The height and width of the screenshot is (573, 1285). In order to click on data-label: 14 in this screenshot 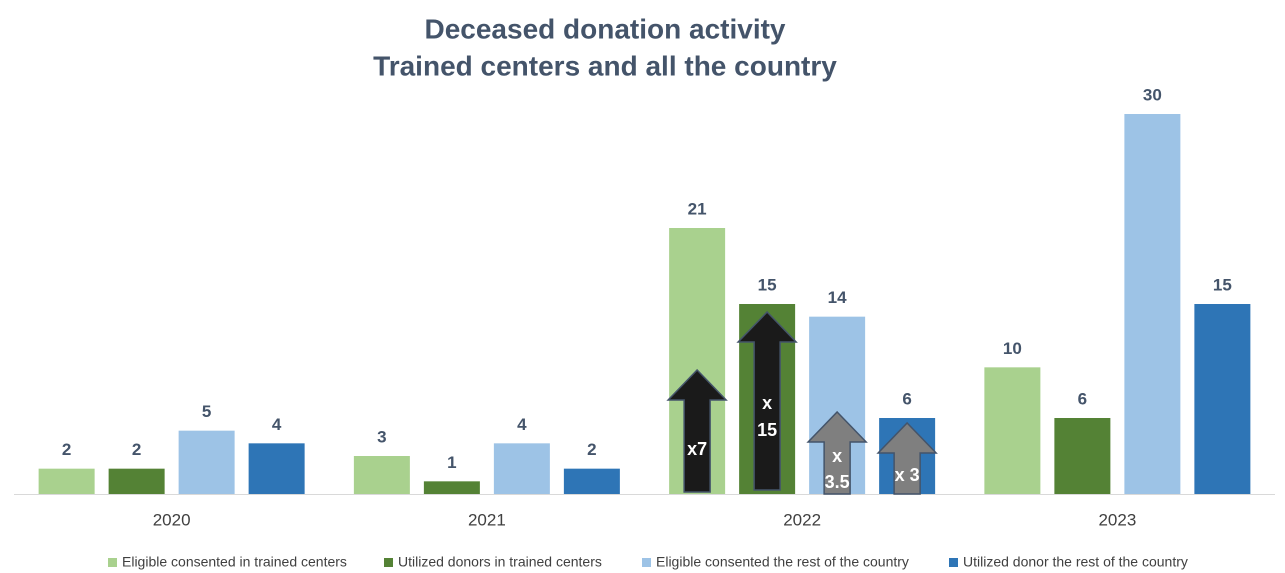, I will do `click(837, 297)`.